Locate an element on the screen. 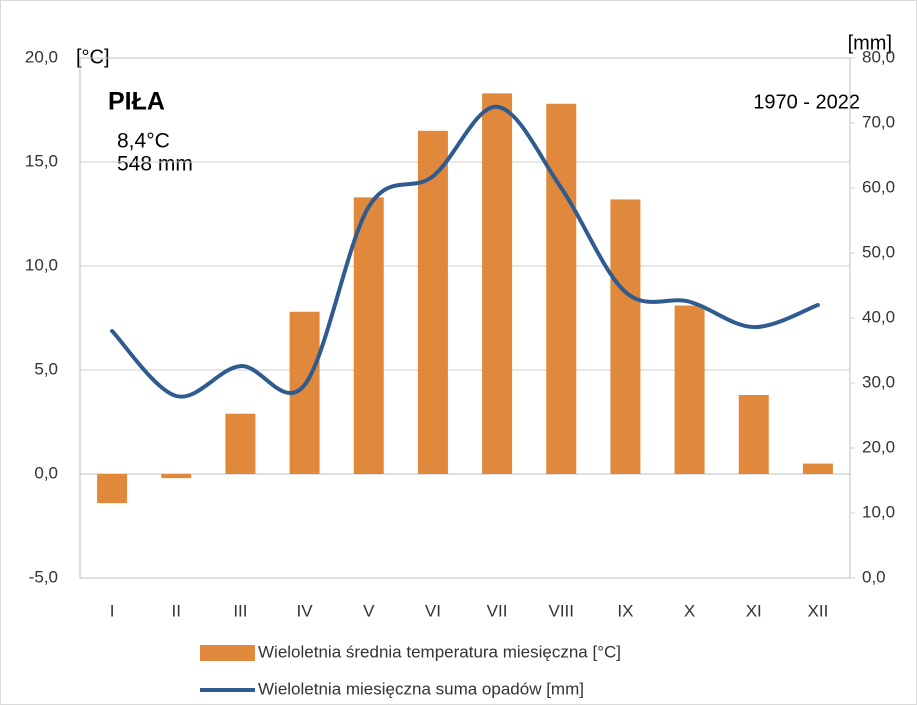  y2-axis-label: [mm] is located at coordinates (870, 43).